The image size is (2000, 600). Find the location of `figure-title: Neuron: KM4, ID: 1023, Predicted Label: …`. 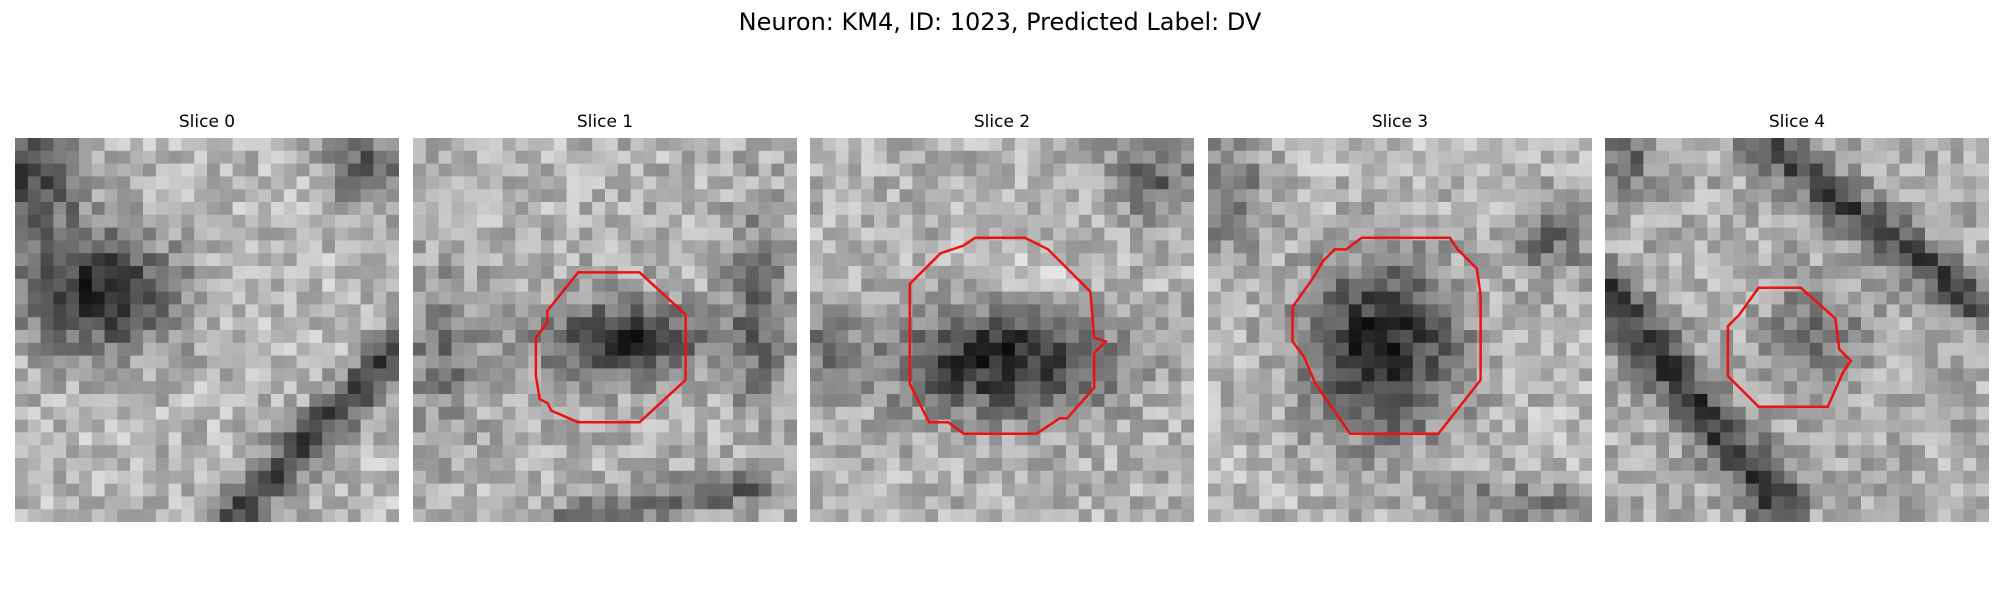

figure-title: Neuron: KM4, ID: 1023, Predicted Label: … is located at coordinates (1000, 22).